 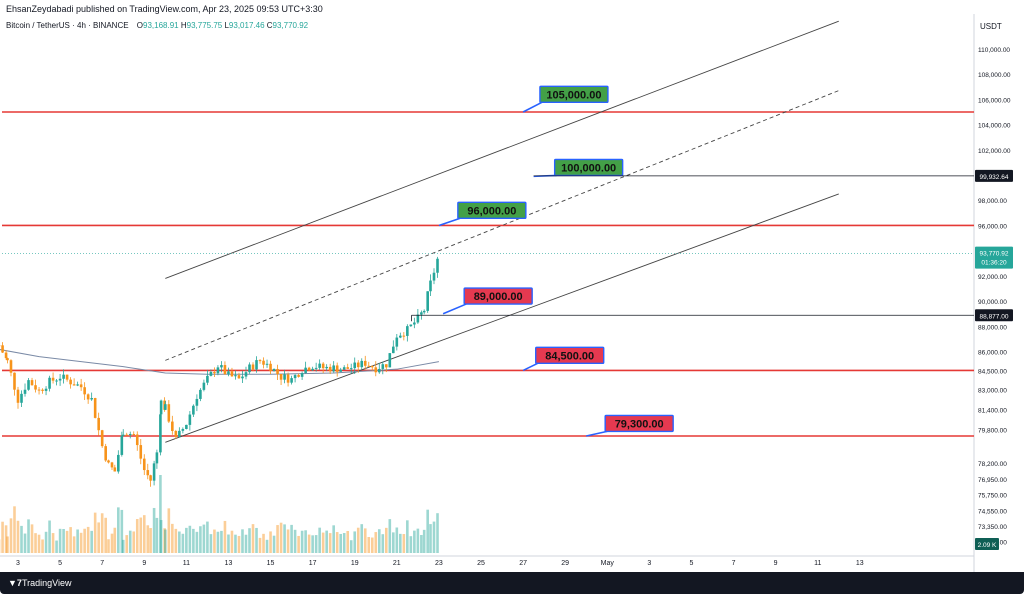 I want to click on footer-brand: TradingView, so click(x=47, y=583).